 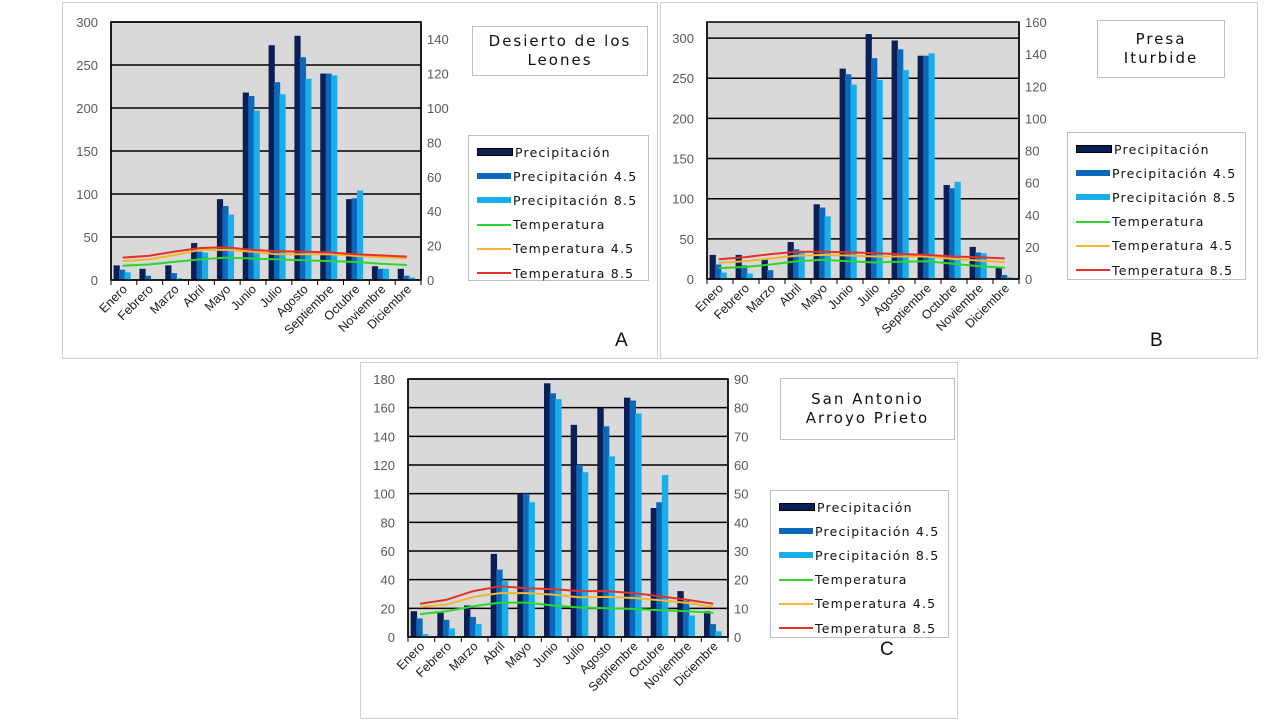 I want to click on right-tick-label: 30, so click(x=741, y=551).